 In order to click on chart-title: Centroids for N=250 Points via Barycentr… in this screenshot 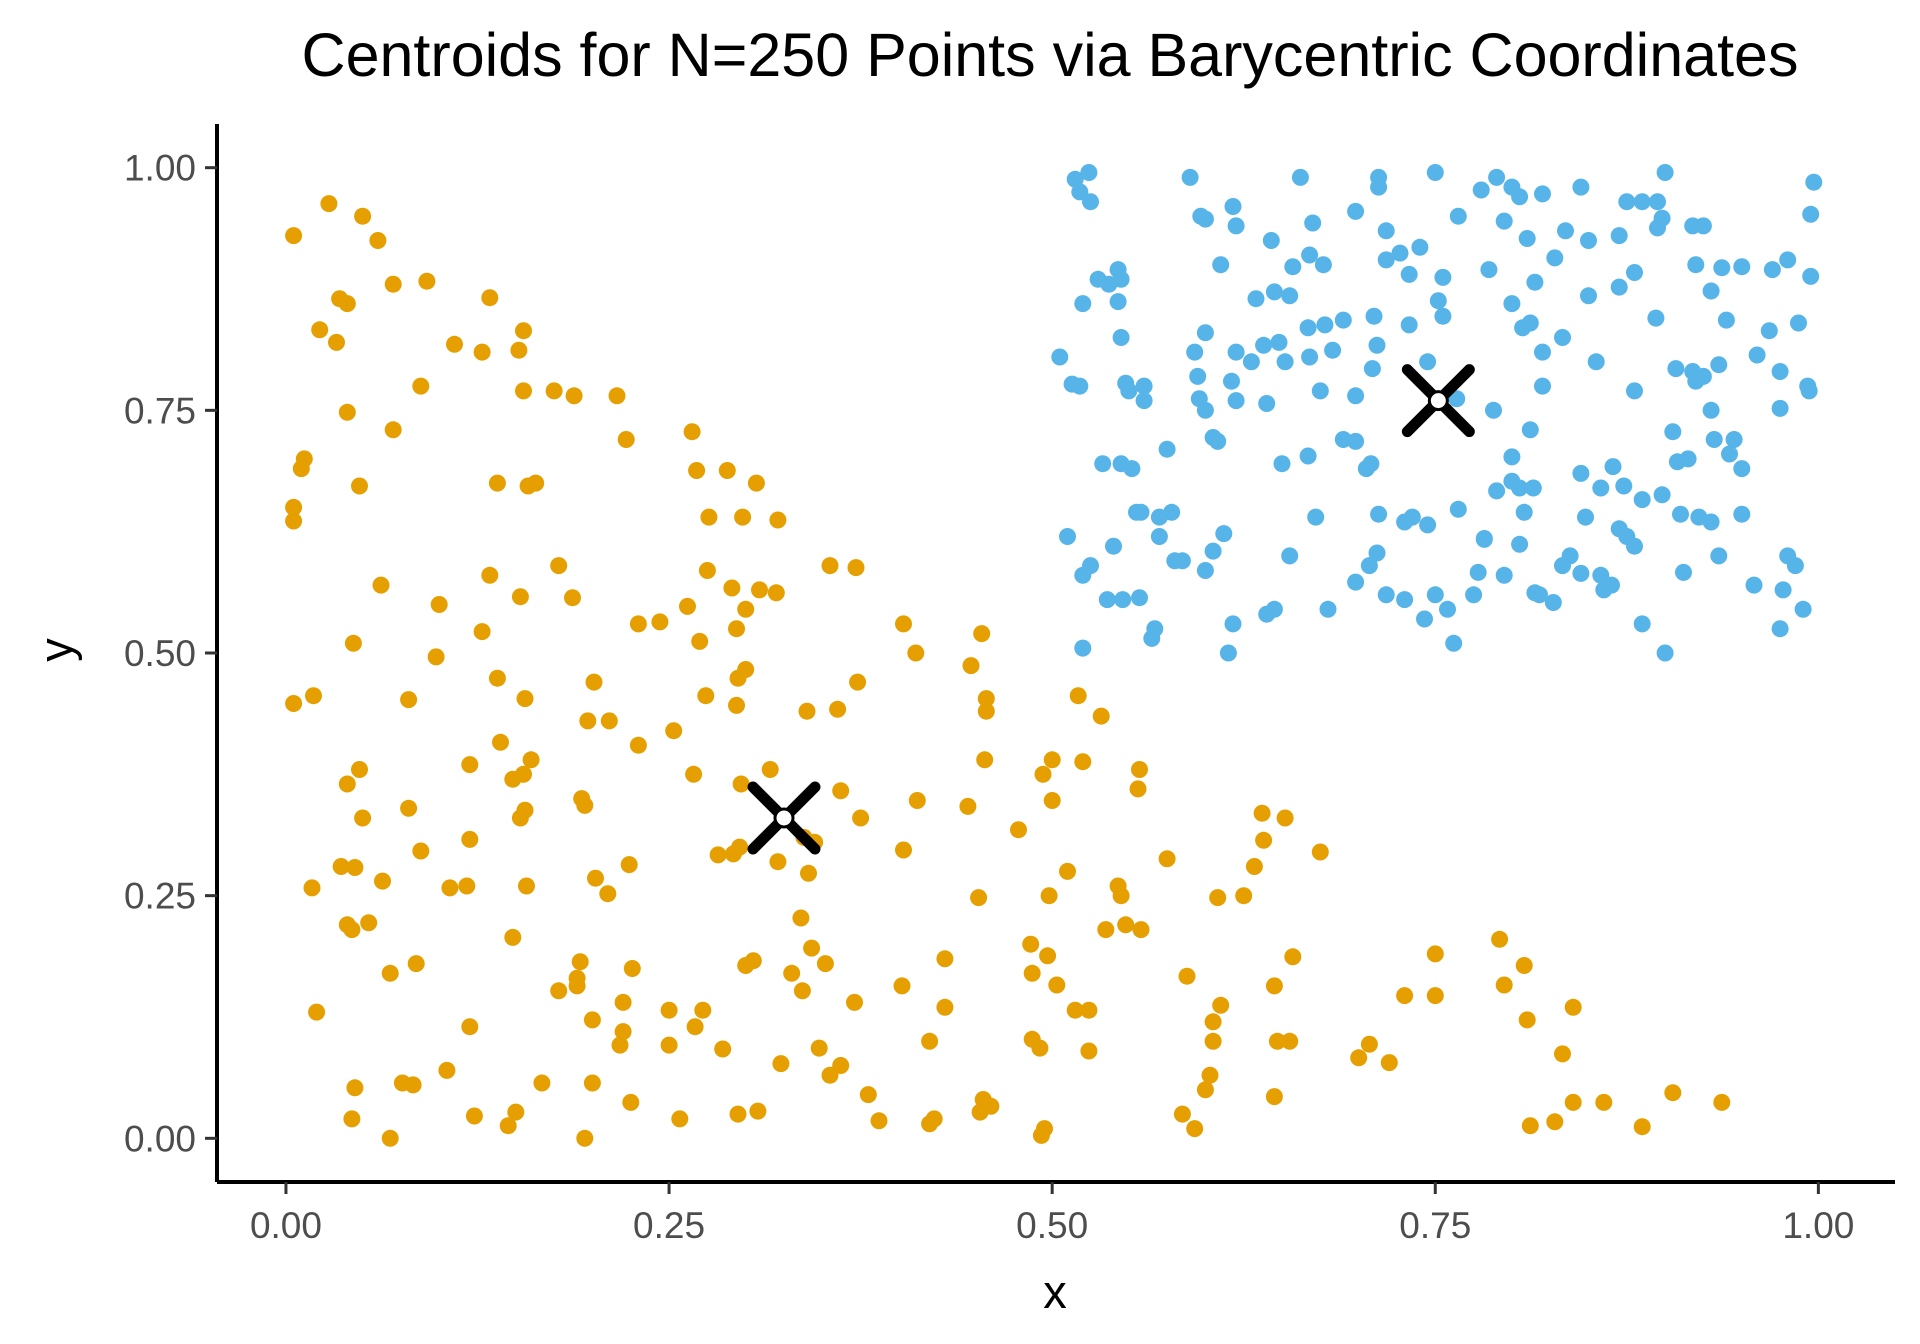, I will do `click(1050, 55)`.